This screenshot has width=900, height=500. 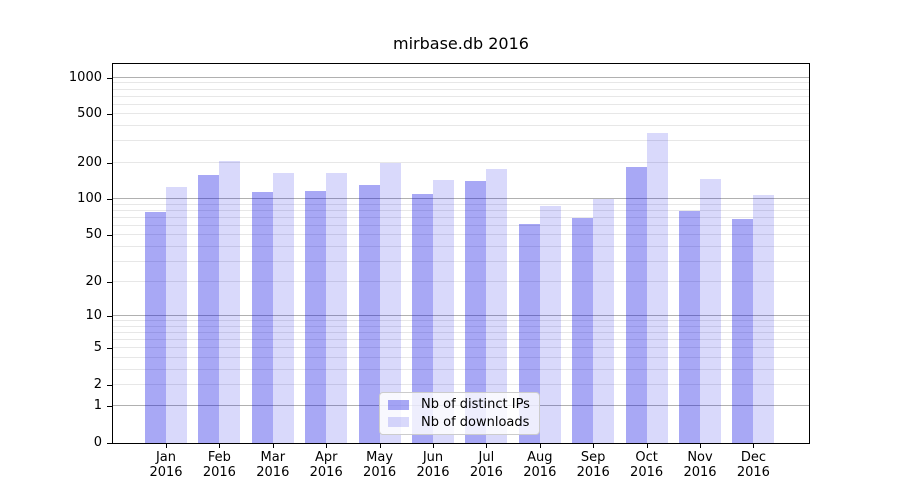 What do you see at coordinates (316, 316) in the screenshot?
I see `bar-nb-of-distinct-ips-apr` at bounding box center [316, 316].